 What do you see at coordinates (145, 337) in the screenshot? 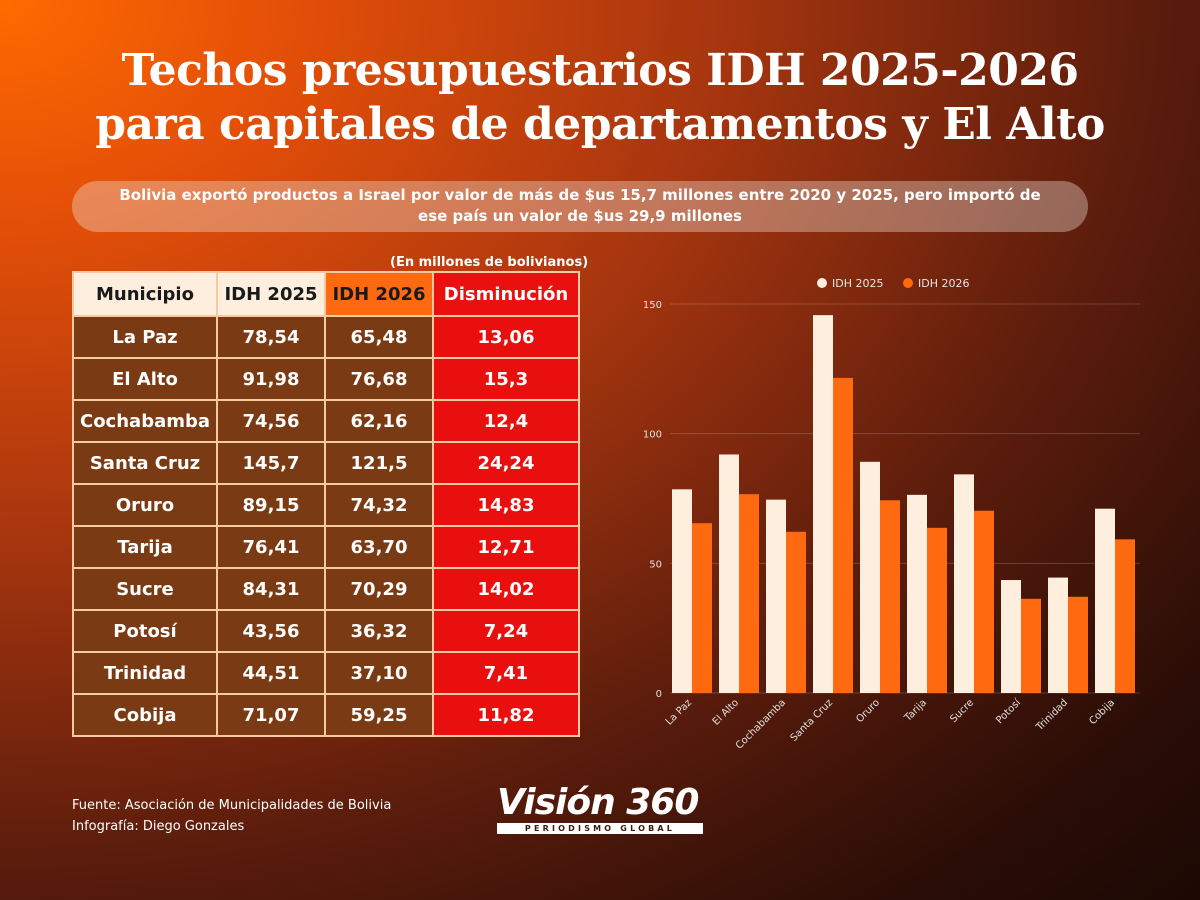
I see `cell-municipio: La Paz` at bounding box center [145, 337].